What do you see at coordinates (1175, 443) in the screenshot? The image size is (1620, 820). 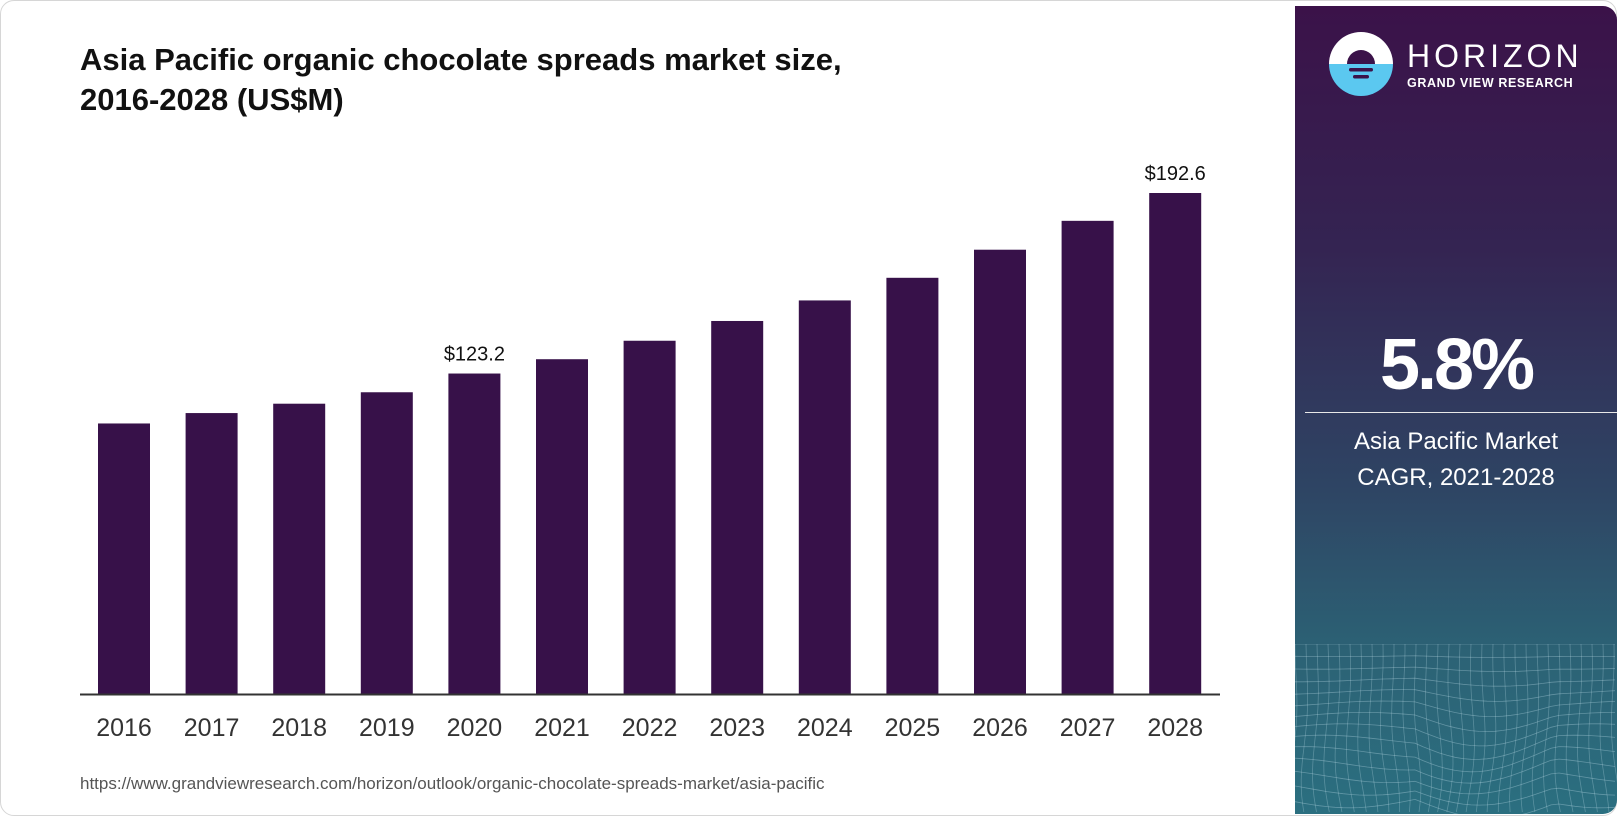 I see `bar-2028` at bounding box center [1175, 443].